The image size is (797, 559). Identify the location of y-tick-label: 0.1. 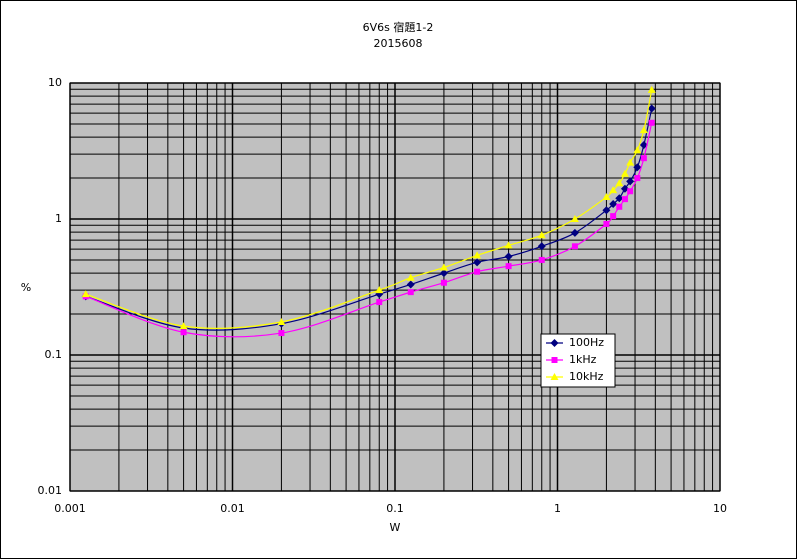
(54, 354).